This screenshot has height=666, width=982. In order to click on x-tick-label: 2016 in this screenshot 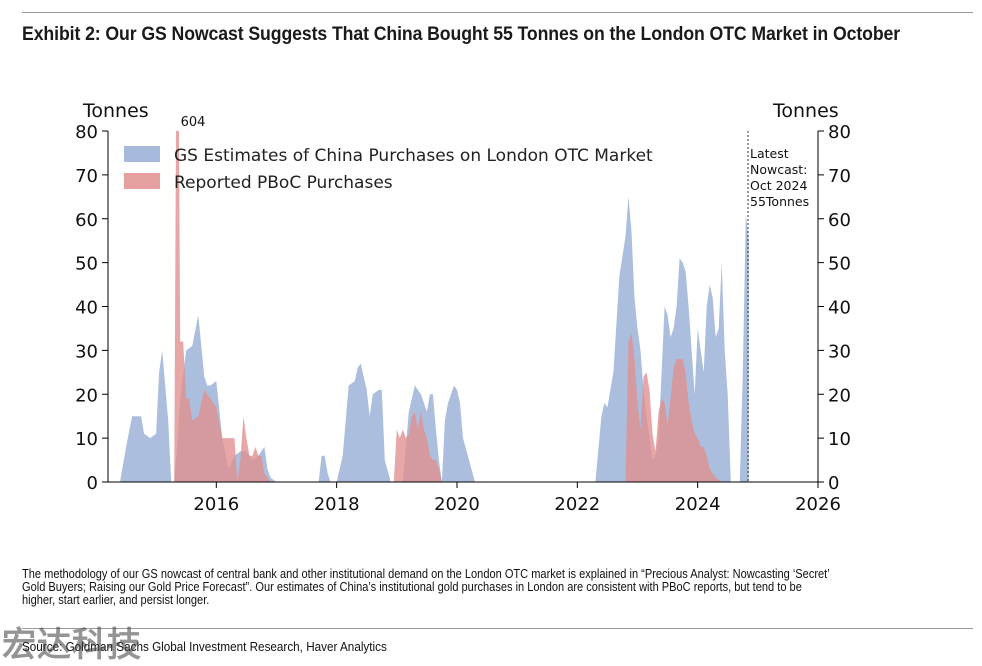, I will do `click(216, 504)`.